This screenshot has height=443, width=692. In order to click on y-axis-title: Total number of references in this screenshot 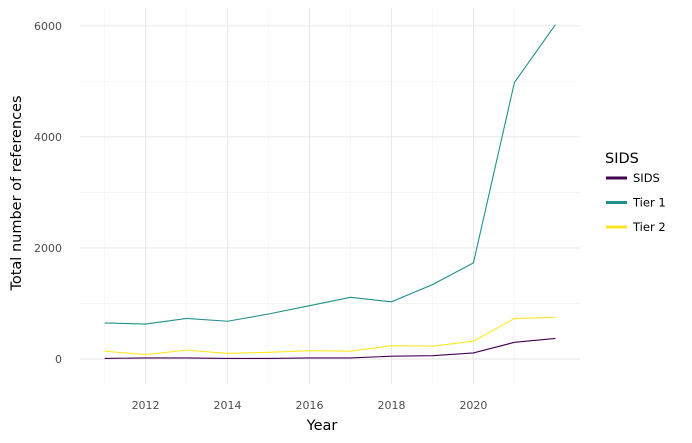, I will do `click(17, 193)`.